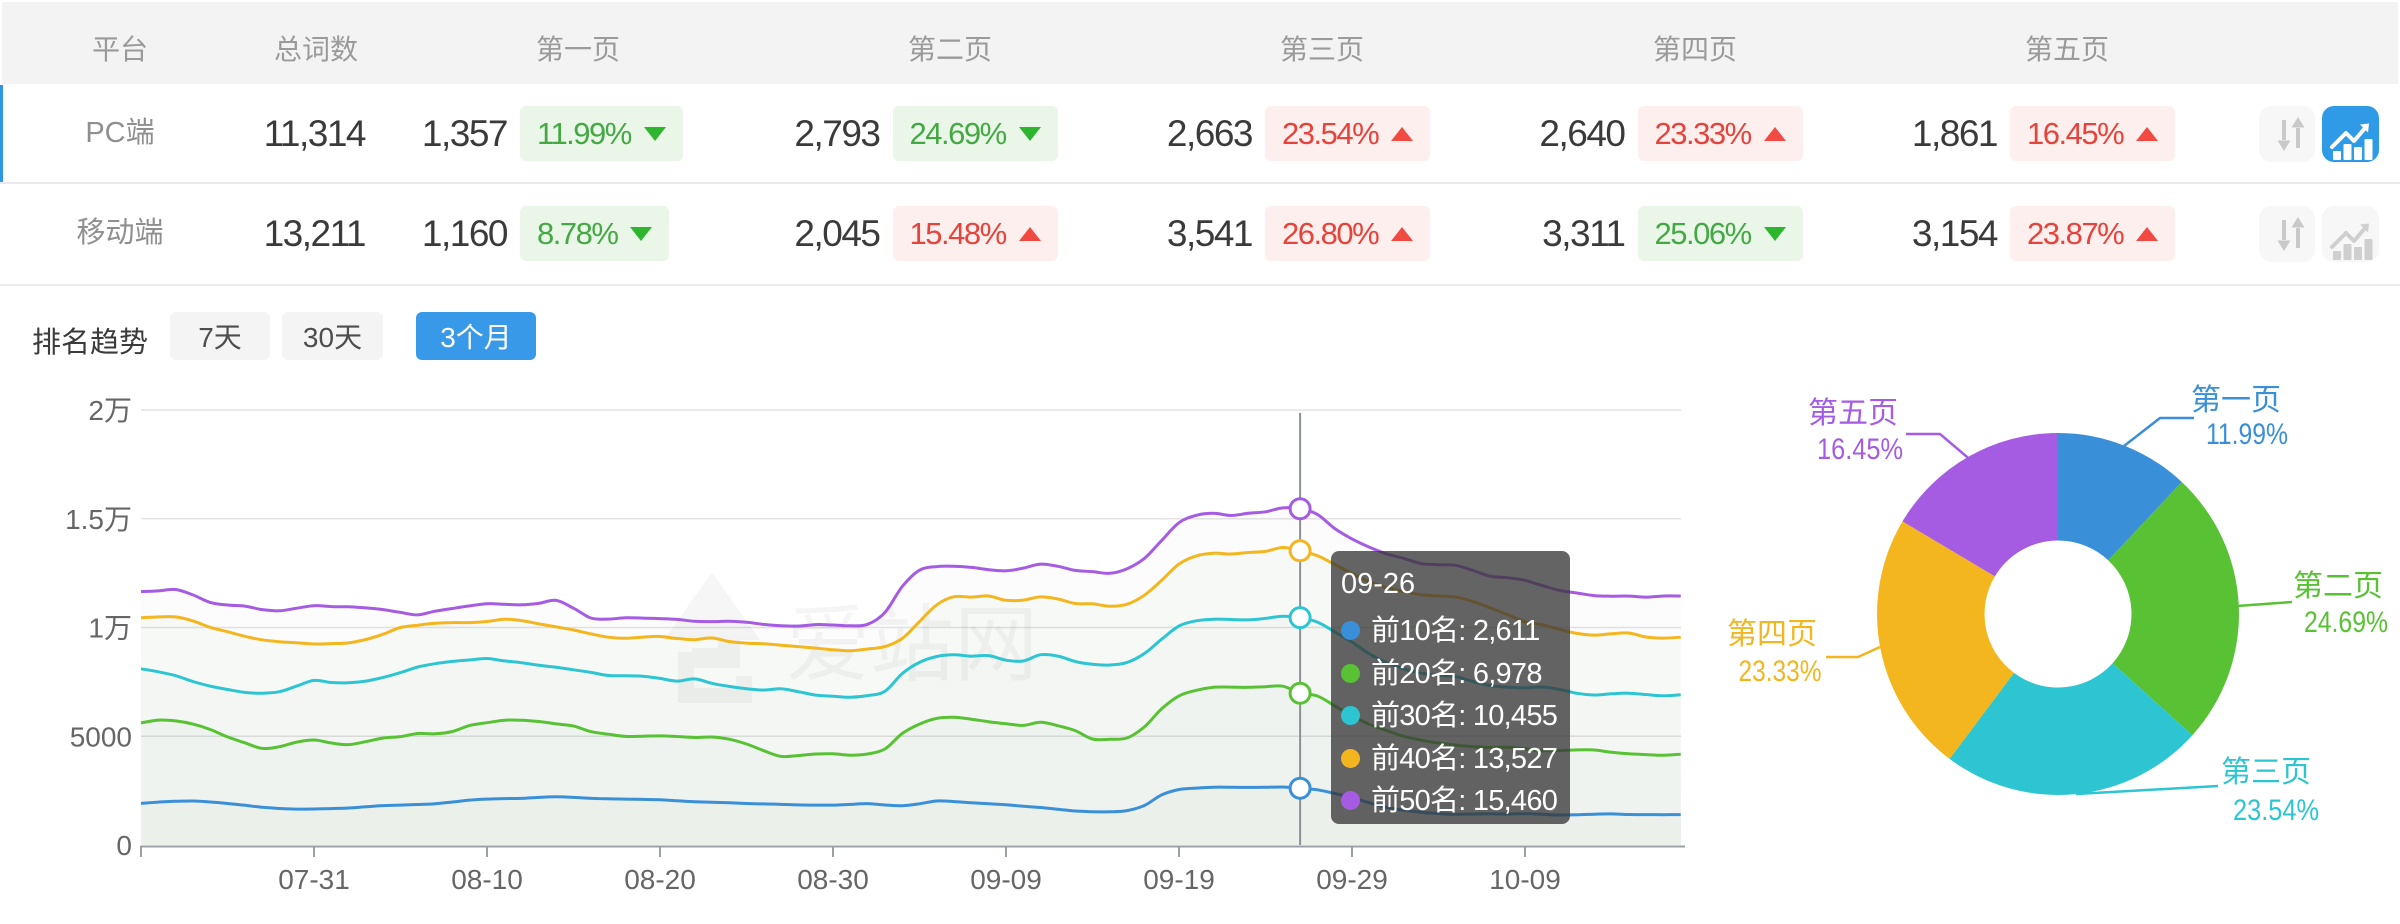 The width and height of the screenshot is (2400, 924). Describe the element at coordinates (2266, 769) in the screenshot. I see `svg-text: 第三页` at that location.